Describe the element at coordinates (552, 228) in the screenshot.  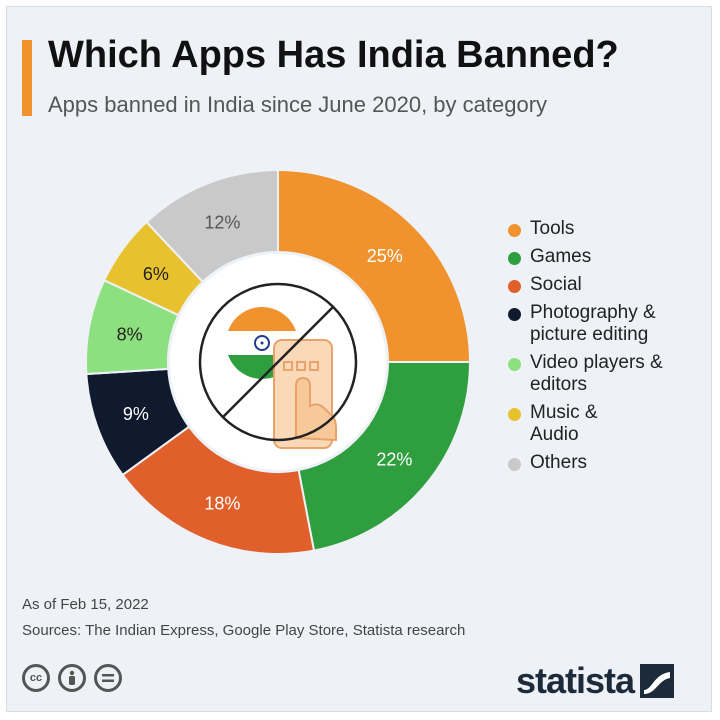
I see `legend-label: Tools` at that location.